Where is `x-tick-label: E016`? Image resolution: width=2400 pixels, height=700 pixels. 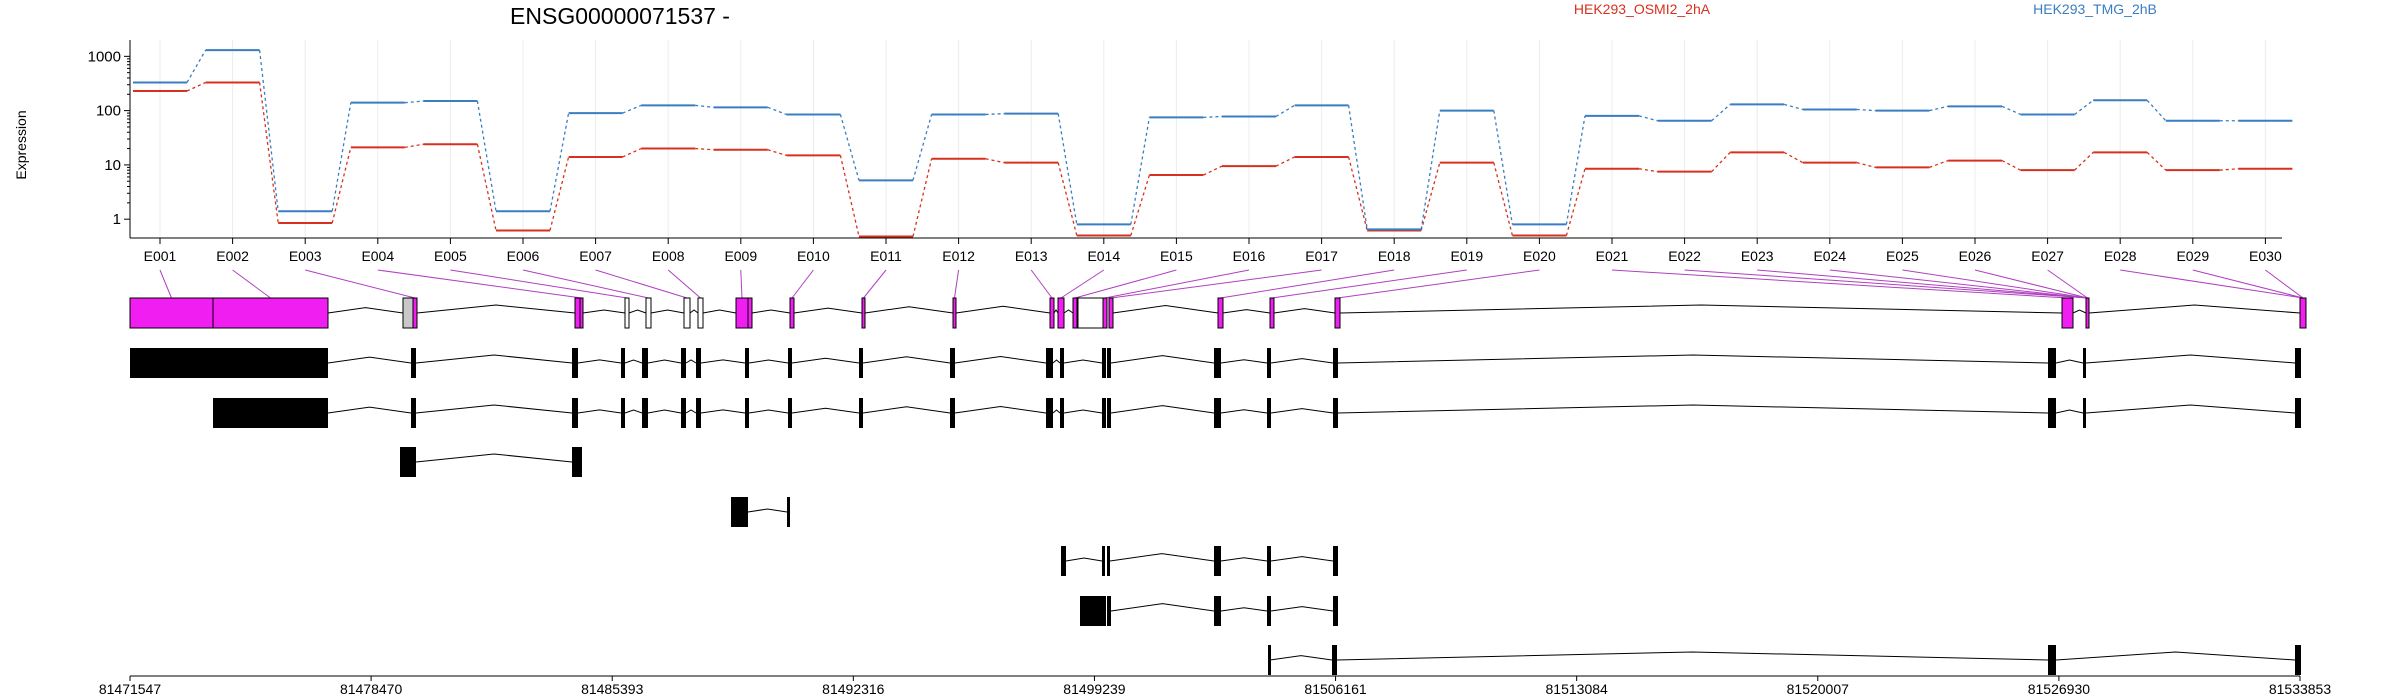 x-tick-label: E016 is located at coordinates (1249, 256).